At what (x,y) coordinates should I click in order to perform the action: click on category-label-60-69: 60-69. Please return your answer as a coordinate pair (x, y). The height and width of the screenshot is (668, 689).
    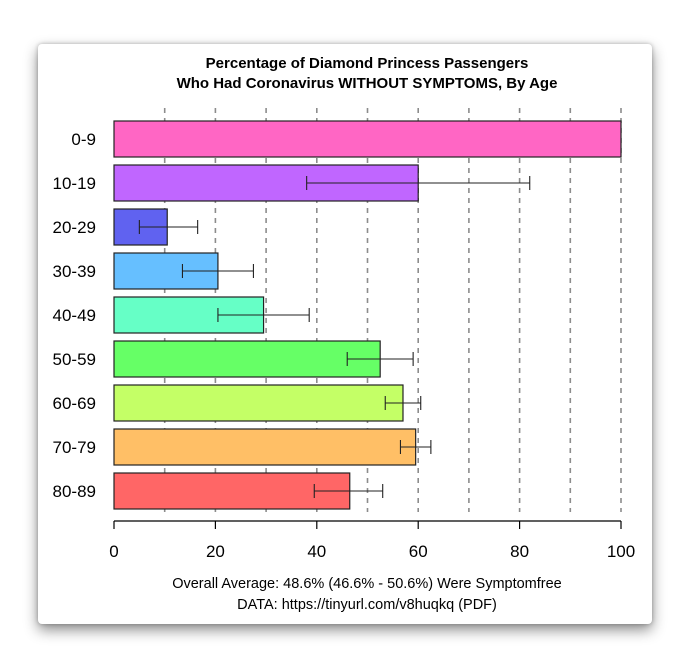
    Looking at the image, I should click on (74, 403).